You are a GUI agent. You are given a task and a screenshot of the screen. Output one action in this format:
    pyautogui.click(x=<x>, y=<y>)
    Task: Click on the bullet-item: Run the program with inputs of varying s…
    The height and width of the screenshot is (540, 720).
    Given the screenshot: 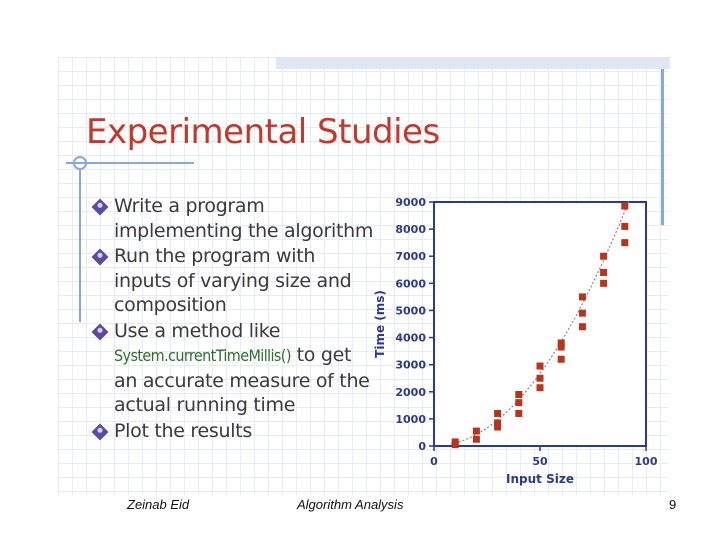 What is the action you would take?
    pyautogui.click(x=234, y=281)
    